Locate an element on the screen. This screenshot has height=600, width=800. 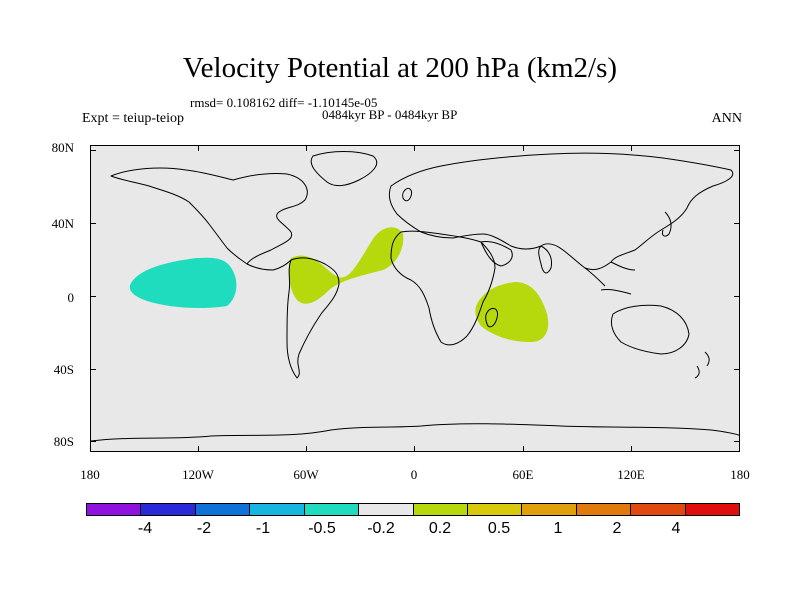
colorbar-label: -4 is located at coordinates (145, 528).